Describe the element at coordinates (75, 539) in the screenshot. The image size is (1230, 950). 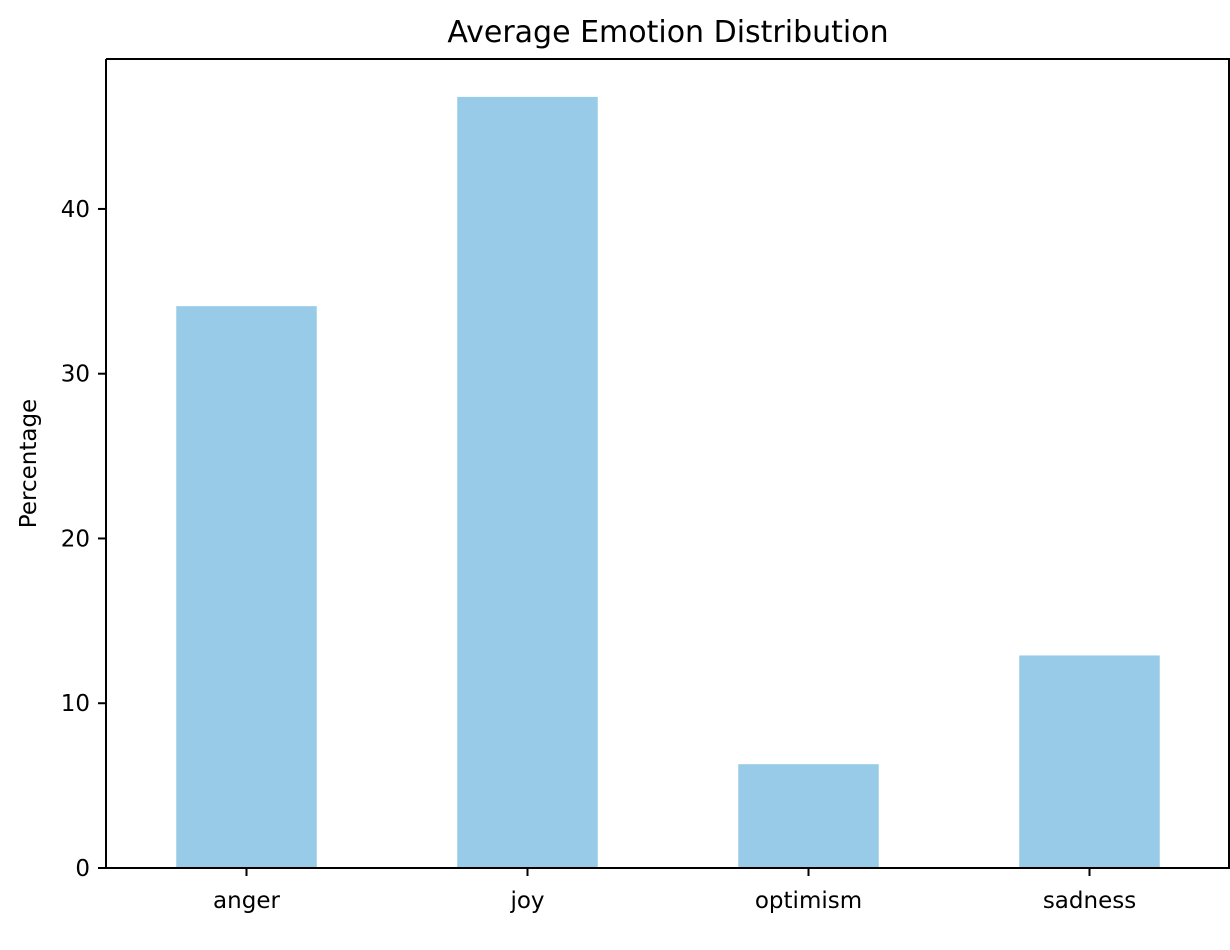
I see `y-tick-label: 20` at that location.